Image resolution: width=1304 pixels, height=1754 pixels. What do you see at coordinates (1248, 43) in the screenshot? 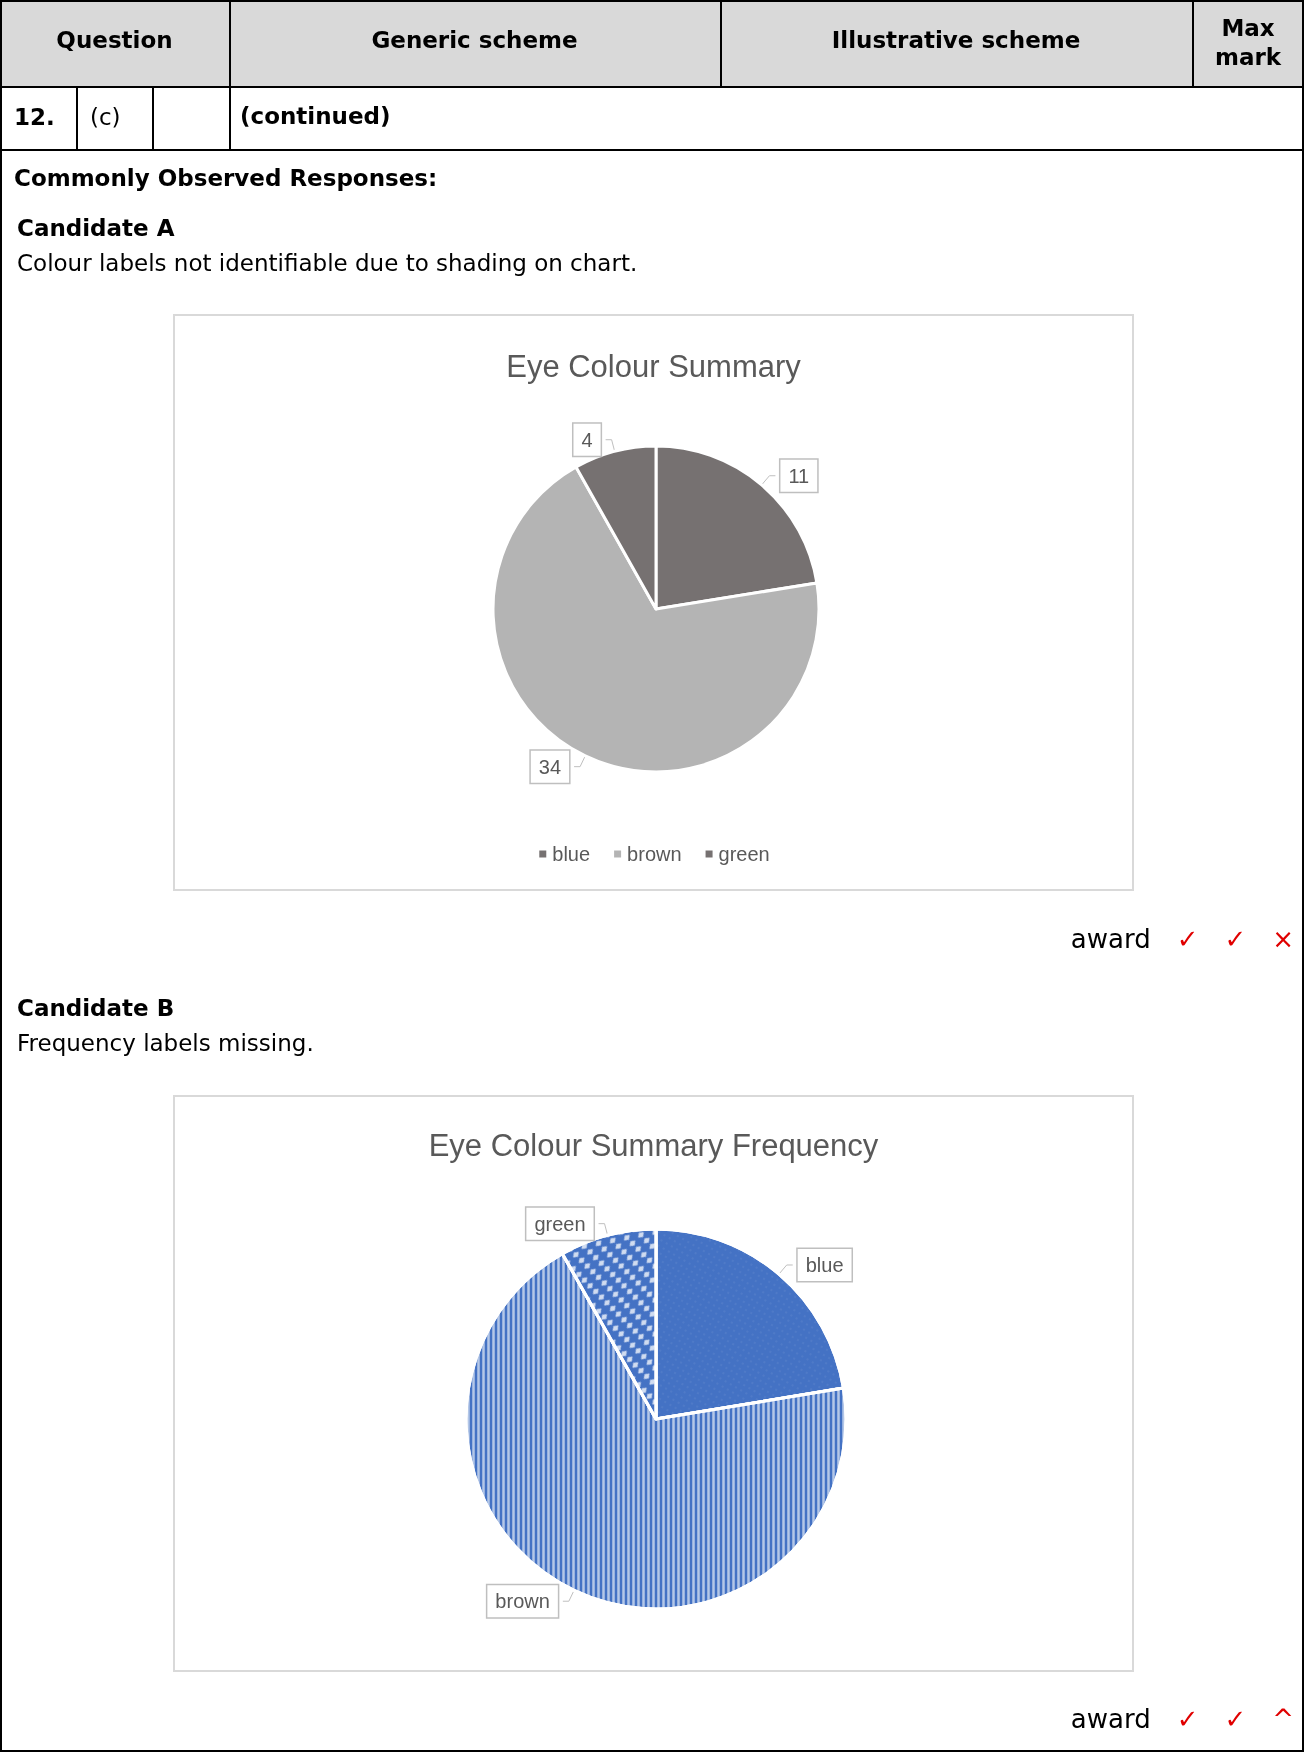
I see `text: Max mark` at bounding box center [1248, 43].